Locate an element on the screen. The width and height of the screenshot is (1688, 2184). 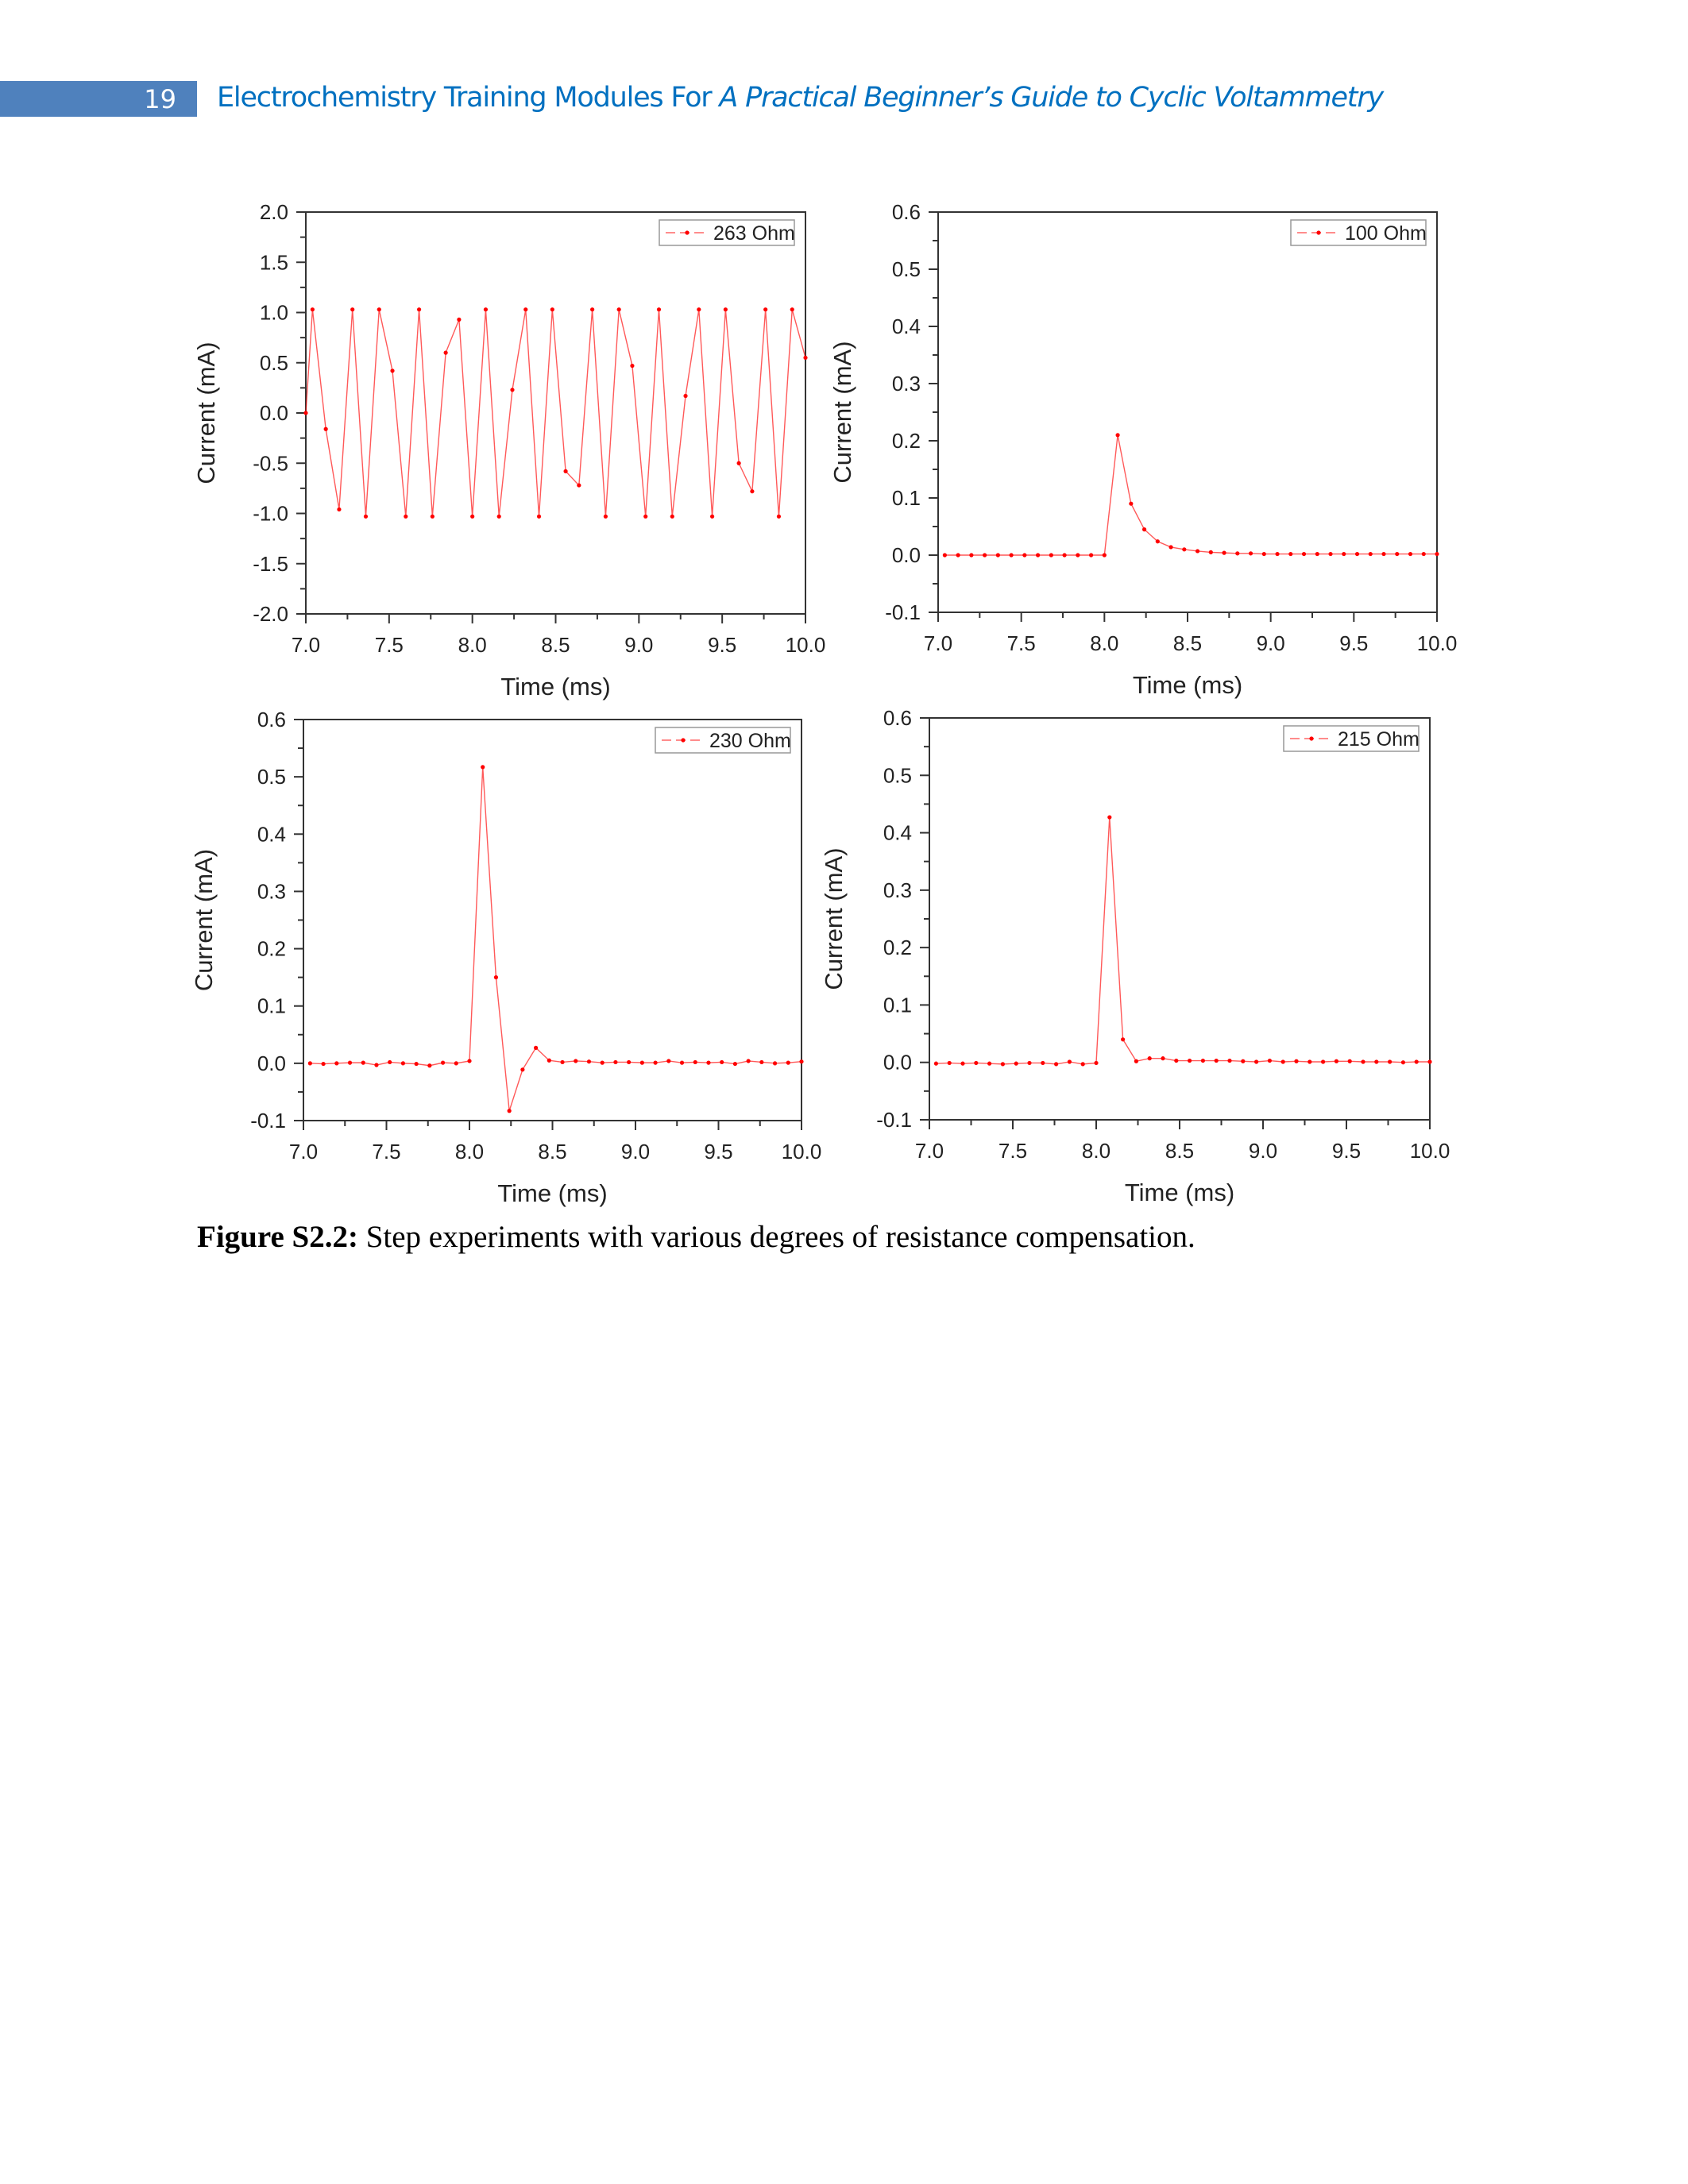
y-tick-label: 2.0 is located at coordinates (274, 212).